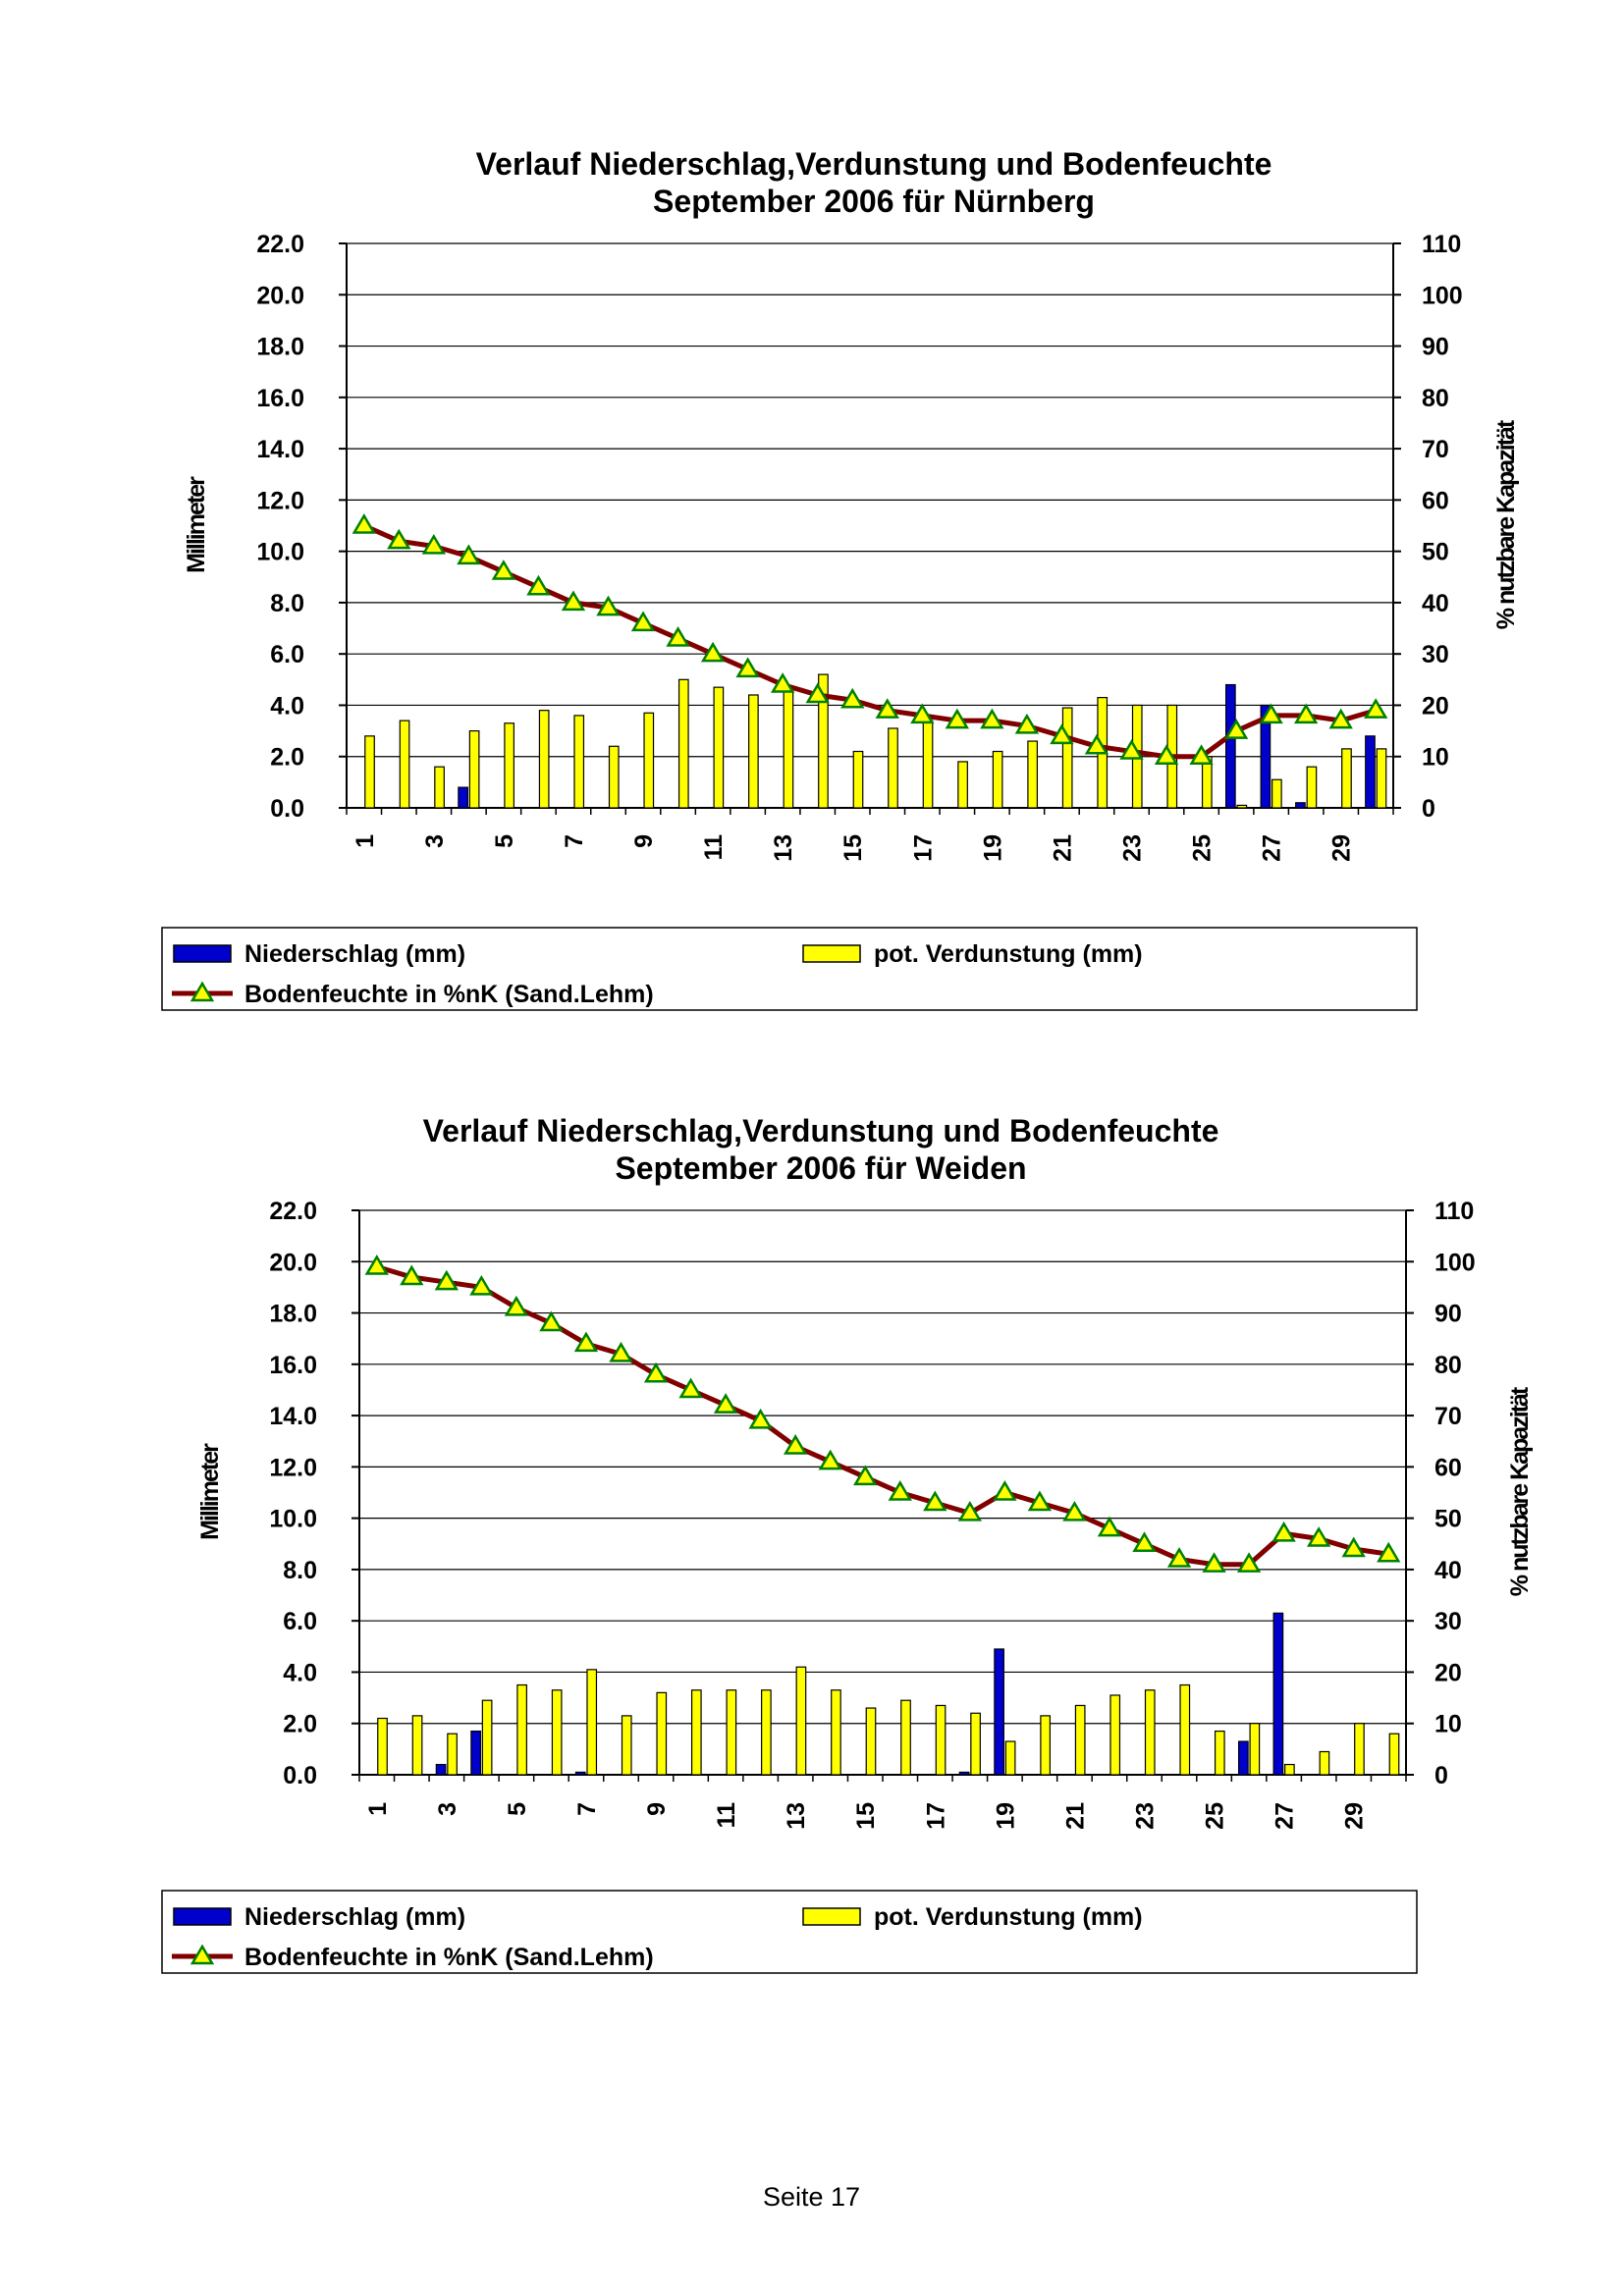 This screenshot has height=2296, width=1623. I want to click on y2-tick-label: 60, so click(1448, 1467).